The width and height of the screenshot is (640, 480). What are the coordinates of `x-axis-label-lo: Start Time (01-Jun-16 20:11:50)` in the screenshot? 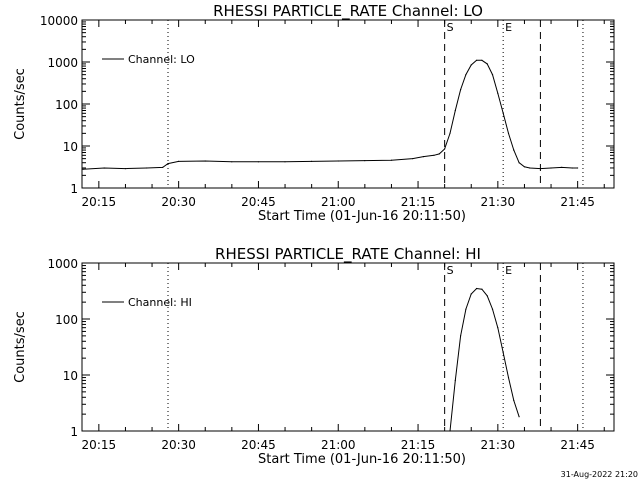 It's located at (362, 216).